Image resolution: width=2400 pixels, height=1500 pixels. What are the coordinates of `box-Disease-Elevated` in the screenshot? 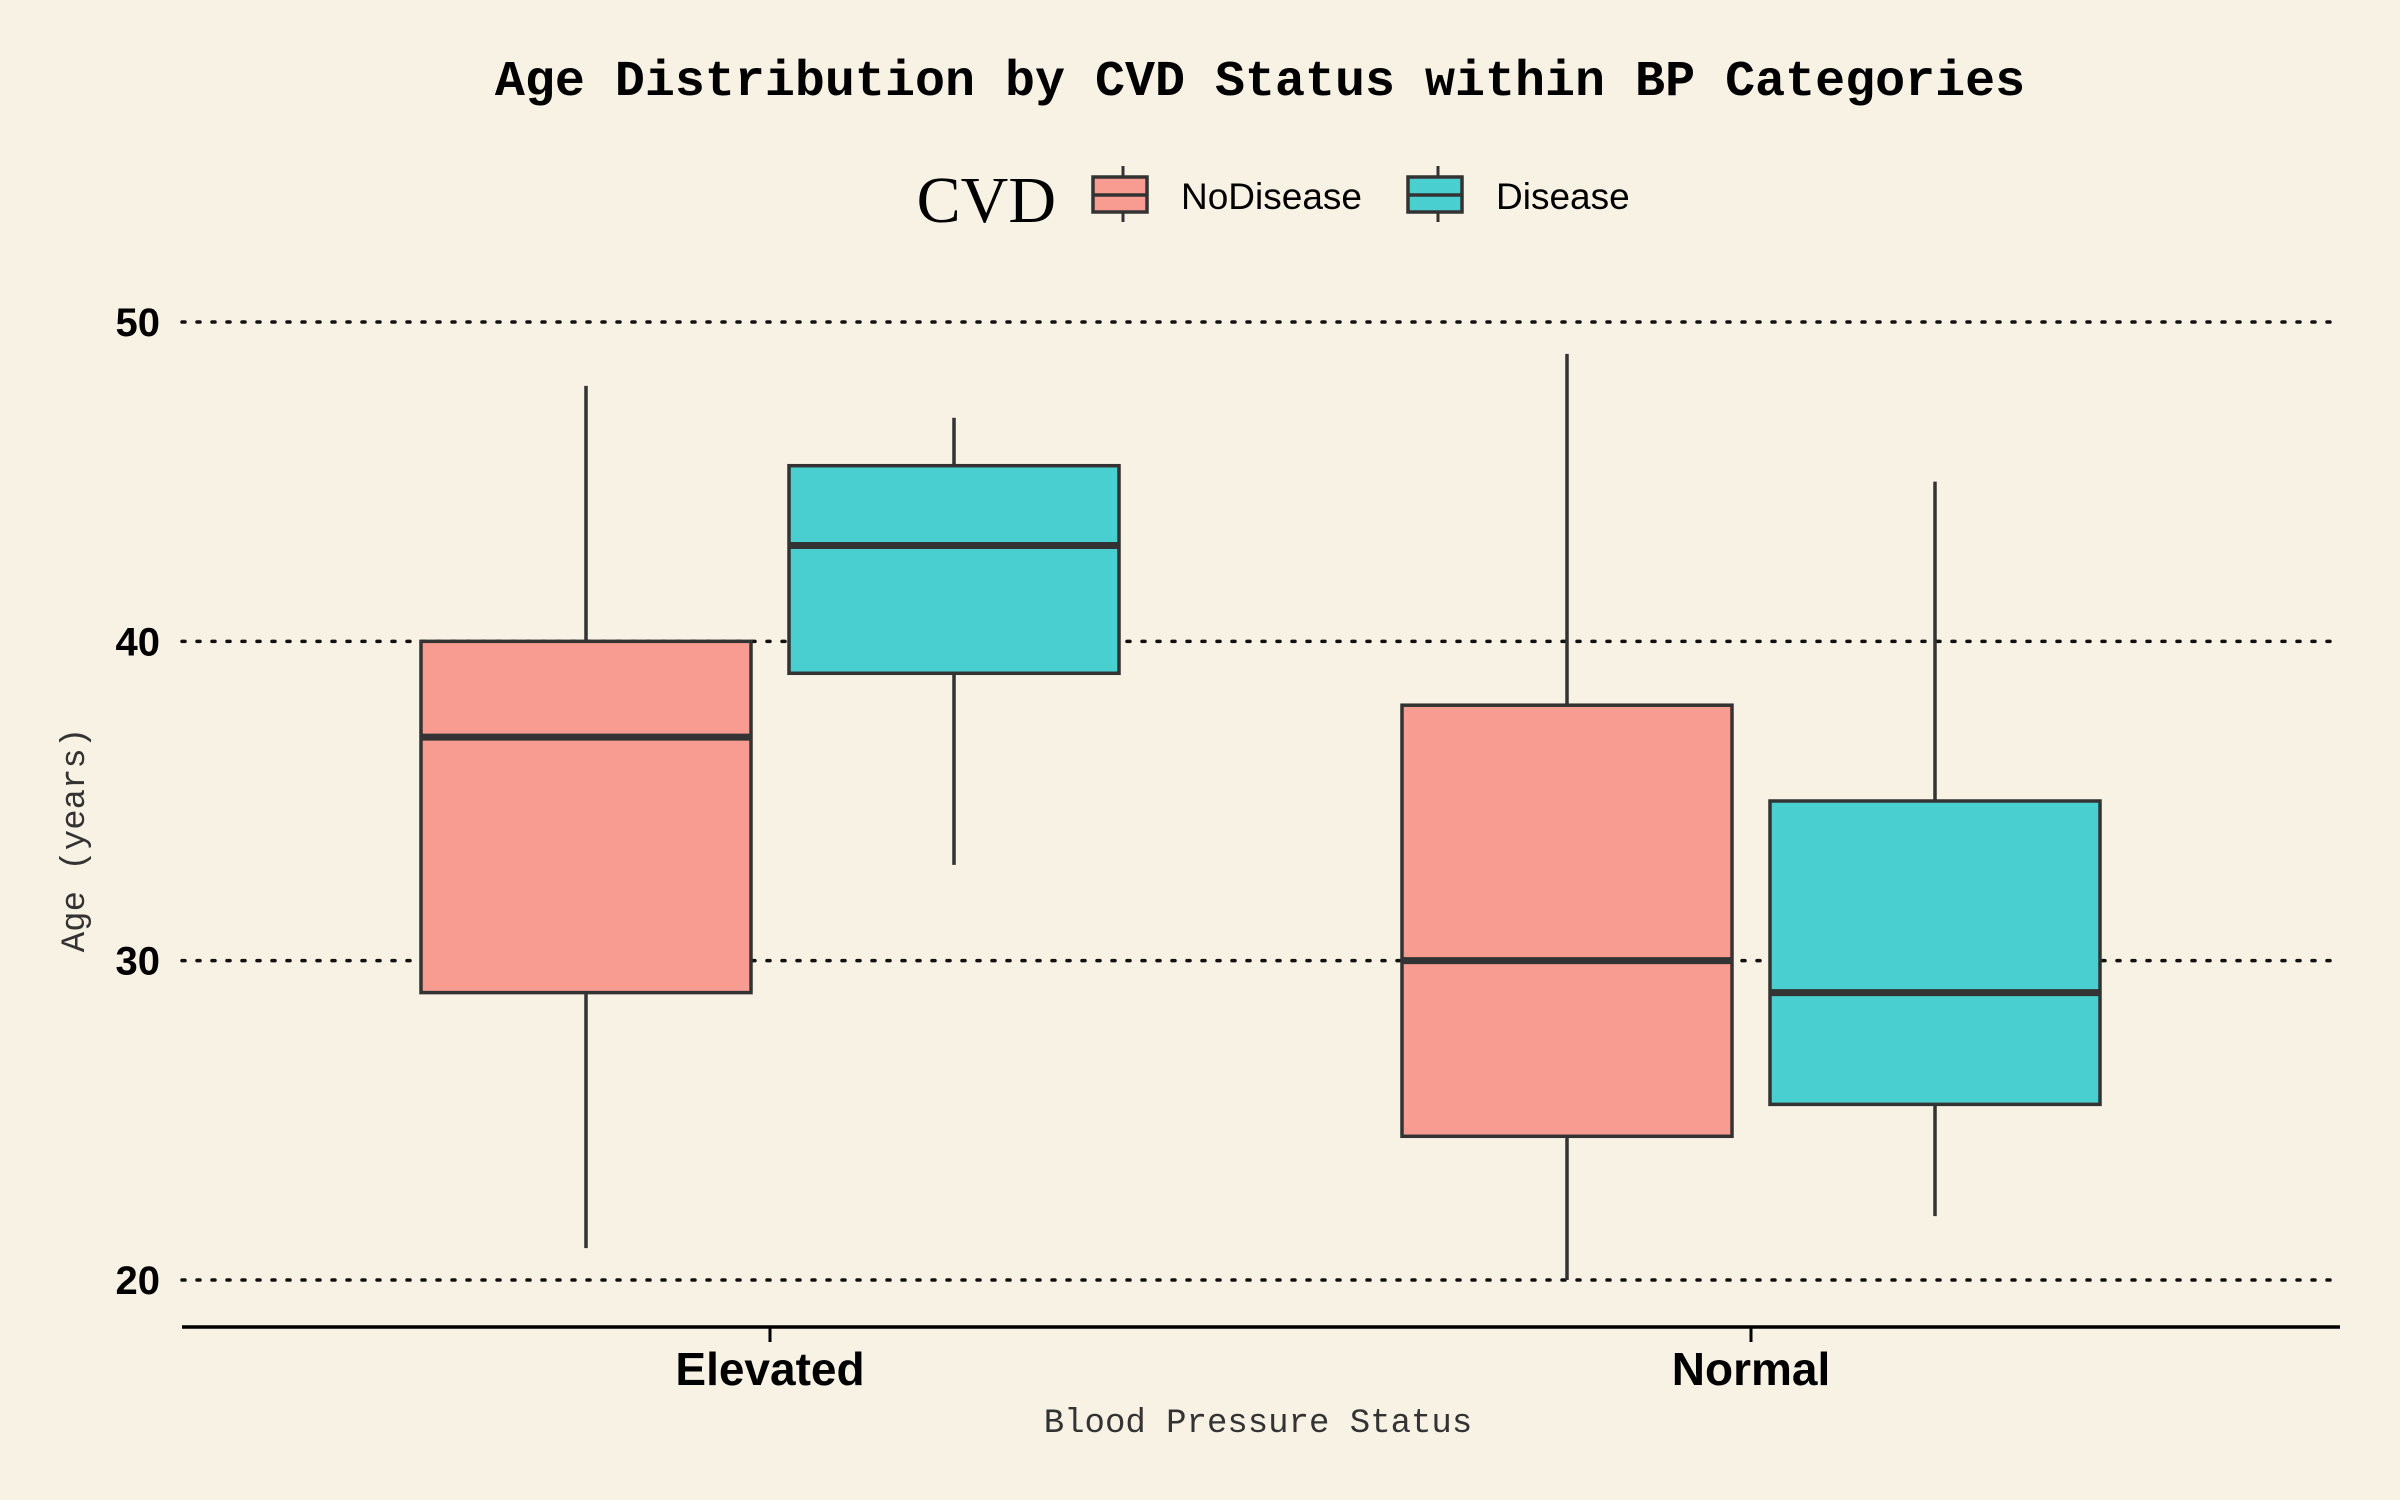 It's located at (954, 641).